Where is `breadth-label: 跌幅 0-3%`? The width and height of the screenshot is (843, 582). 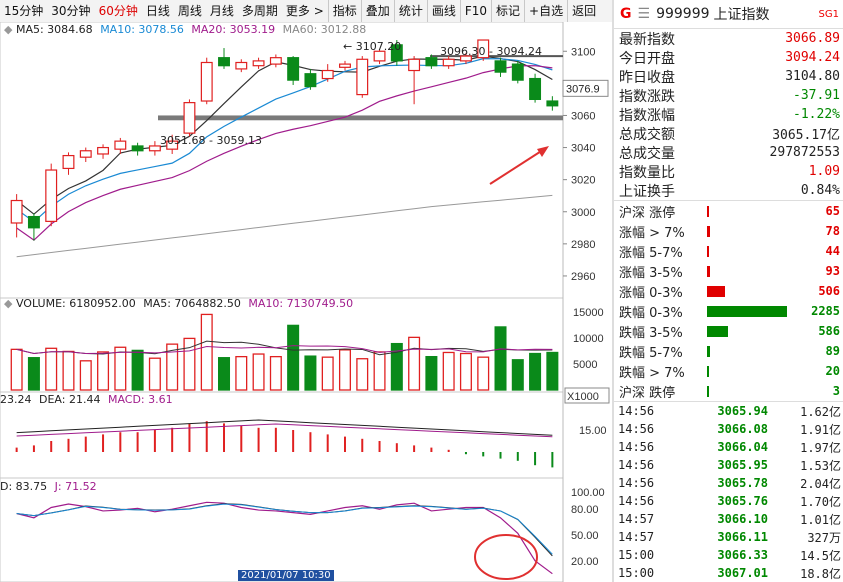 breadth-label: 跌幅 0-3% is located at coordinates (651, 313).